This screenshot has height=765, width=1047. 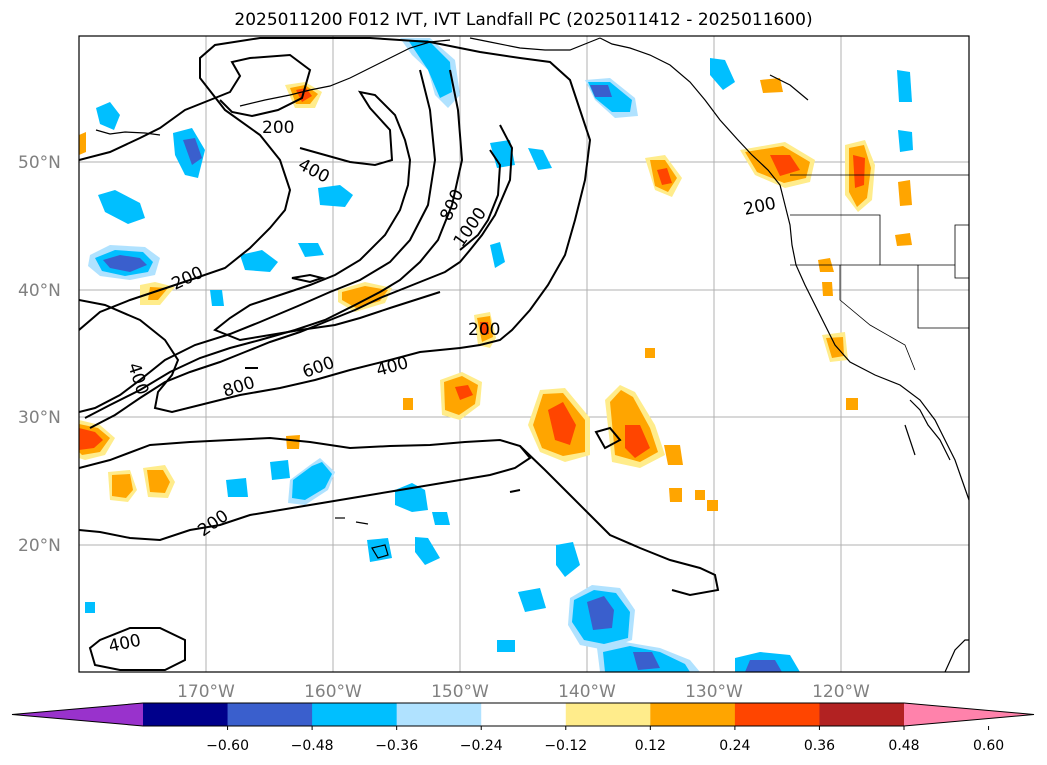 What do you see at coordinates (238, 387) in the screenshot?
I see `contour-label: 800` at bounding box center [238, 387].